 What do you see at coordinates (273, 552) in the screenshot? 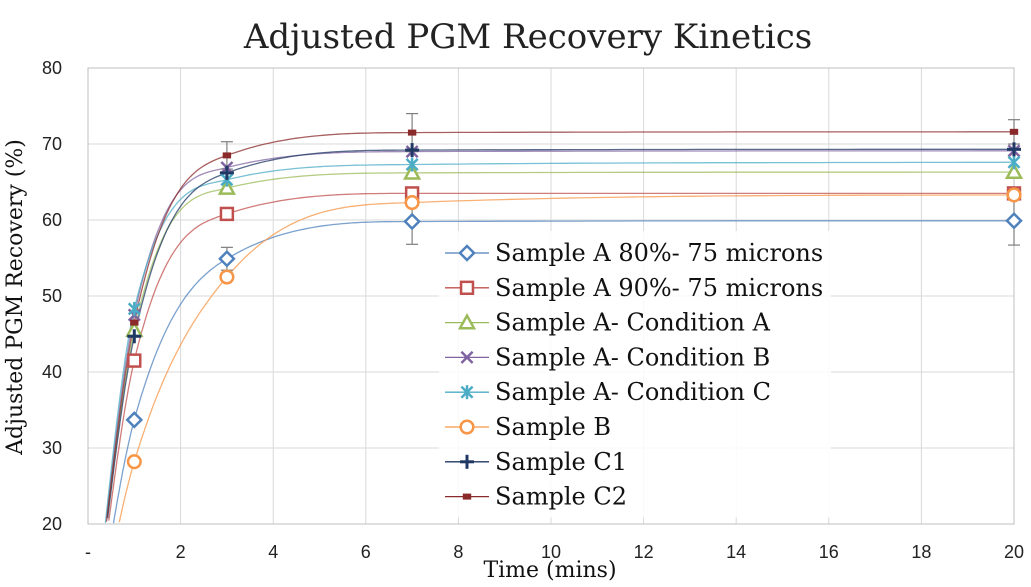
I see `x-tick-label: 4` at bounding box center [273, 552].